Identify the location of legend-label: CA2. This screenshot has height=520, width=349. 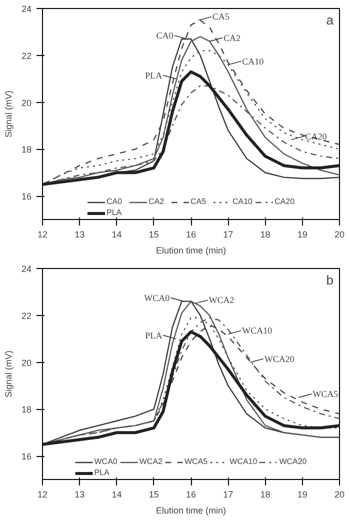
(157, 201).